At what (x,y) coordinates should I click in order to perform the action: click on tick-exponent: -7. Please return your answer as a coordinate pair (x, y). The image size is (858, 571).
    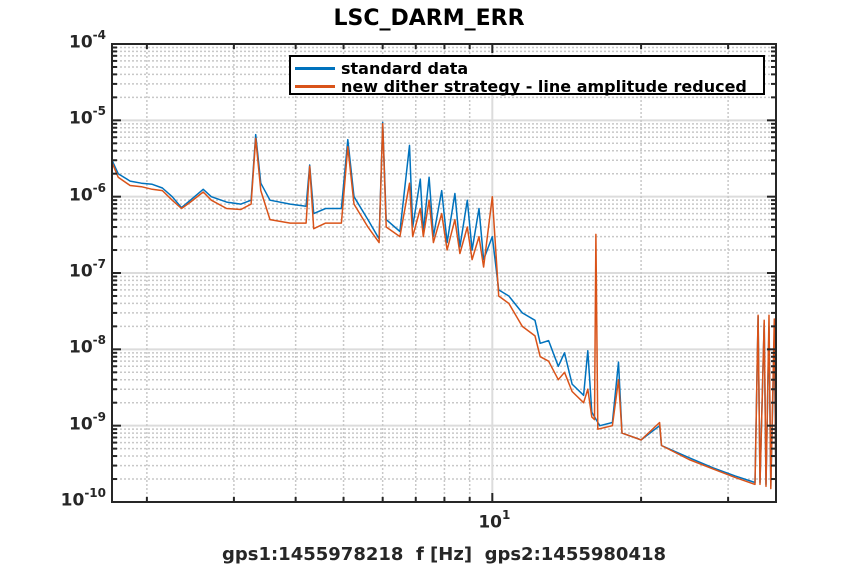
    Looking at the image, I should click on (99, 264).